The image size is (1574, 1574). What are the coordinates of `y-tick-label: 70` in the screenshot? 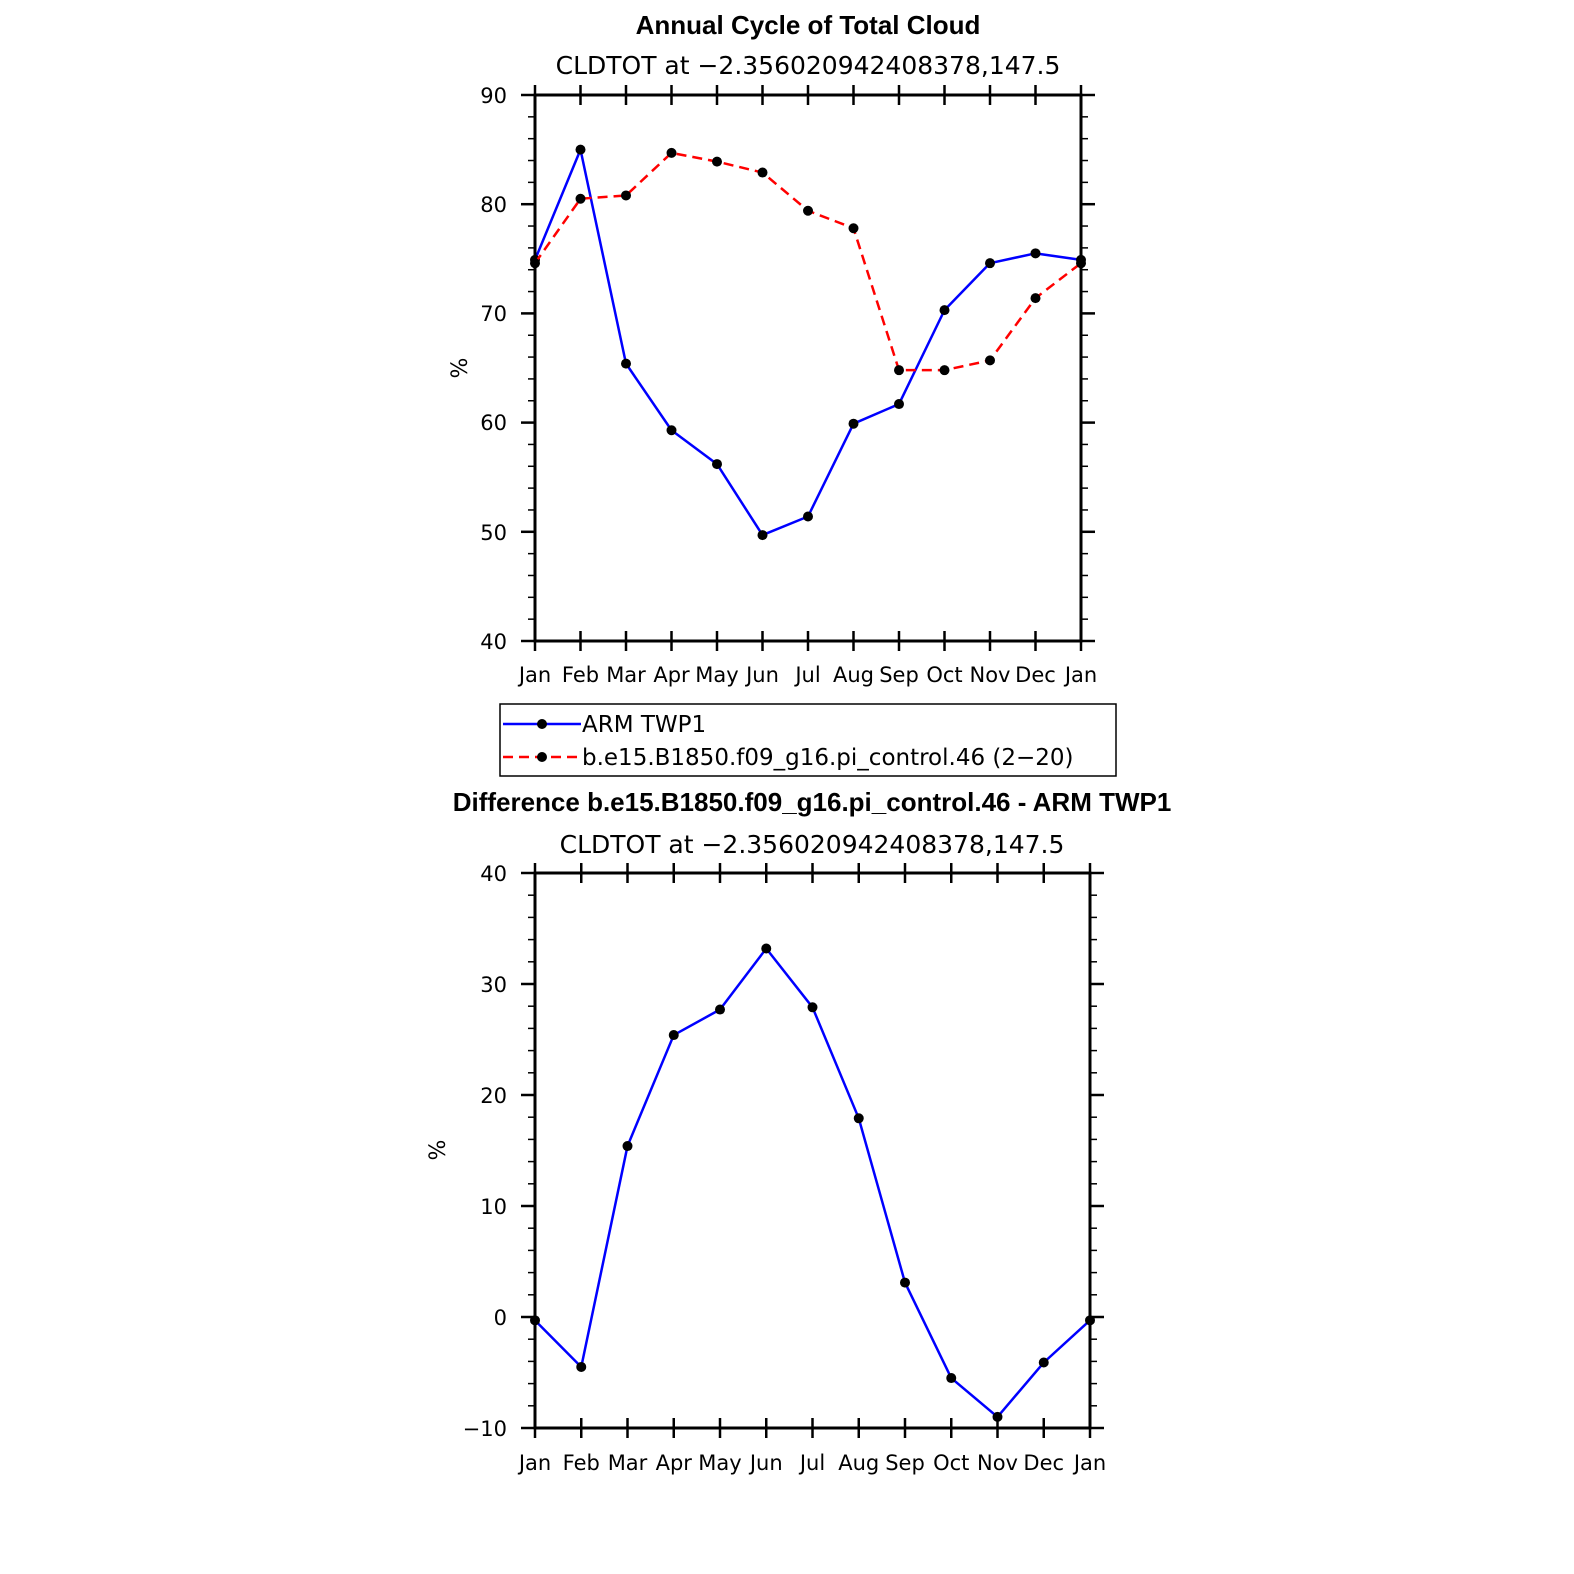 It's located at (493, 314).